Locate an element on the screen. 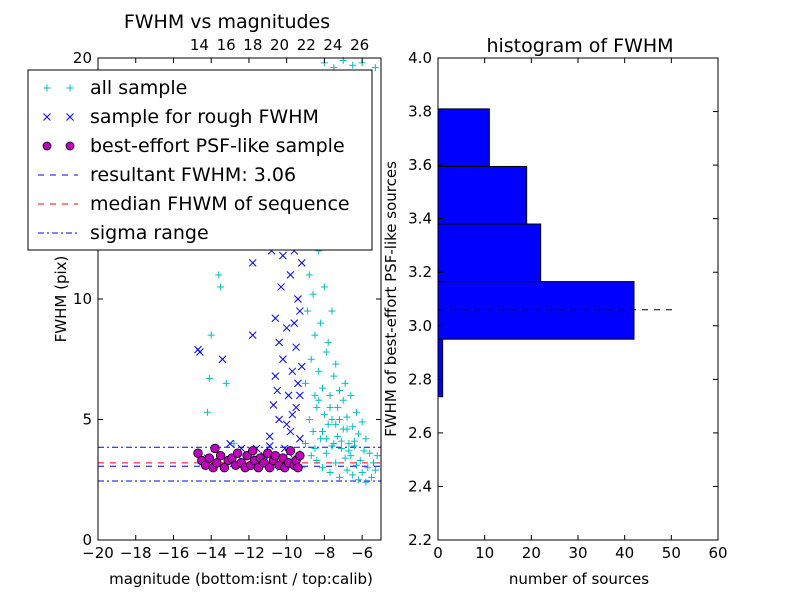 Image resolution: width=800 pixels, height=600 pixels. point-x-37-b is located at coordinates (286, 424).